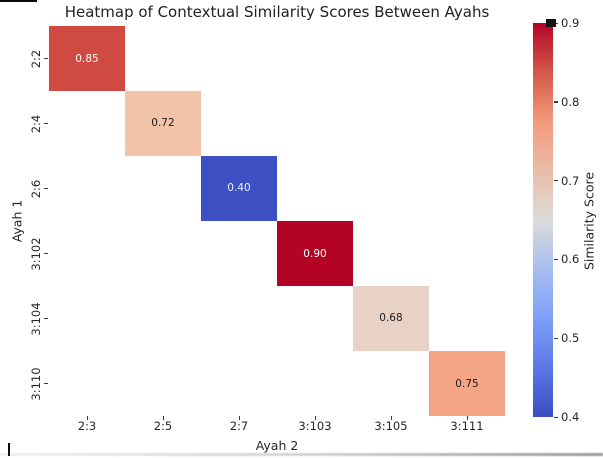 Image resolution: width=603 pixels, height=458 pixels. Describe the element at coordinates (36, 123) in the screenshot. I see `y-tick-label-2:4: 2:4` at that location.